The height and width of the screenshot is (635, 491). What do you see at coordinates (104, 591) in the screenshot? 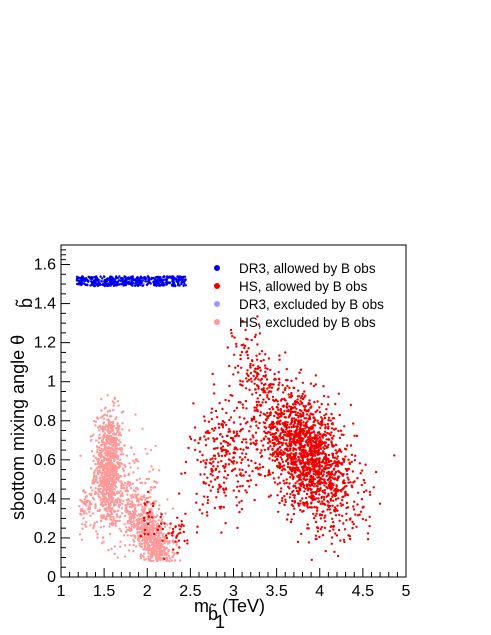
I see `x-tick-label: 1.5` at bounding box center [104, 591].